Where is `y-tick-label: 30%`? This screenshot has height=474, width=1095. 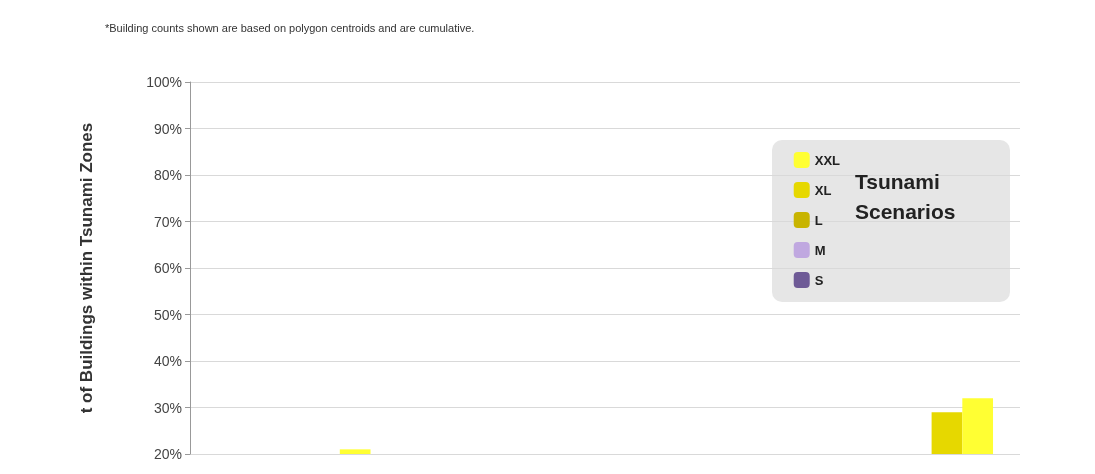
y-tick-label: 30% is located at coordinates (167, 407).